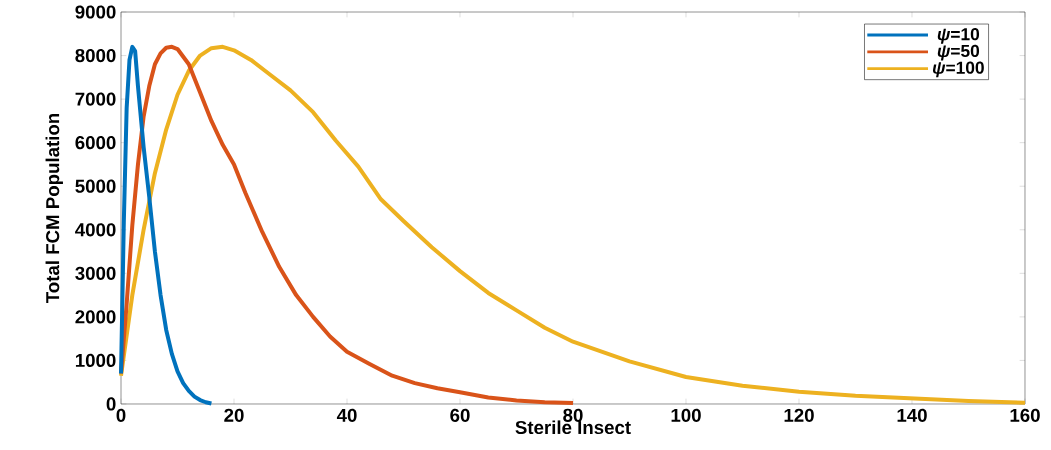 Image resolution: width=1051 pixels, height=450 pixels. I want to click on legend-label: ψ=10, so click(958, 36).